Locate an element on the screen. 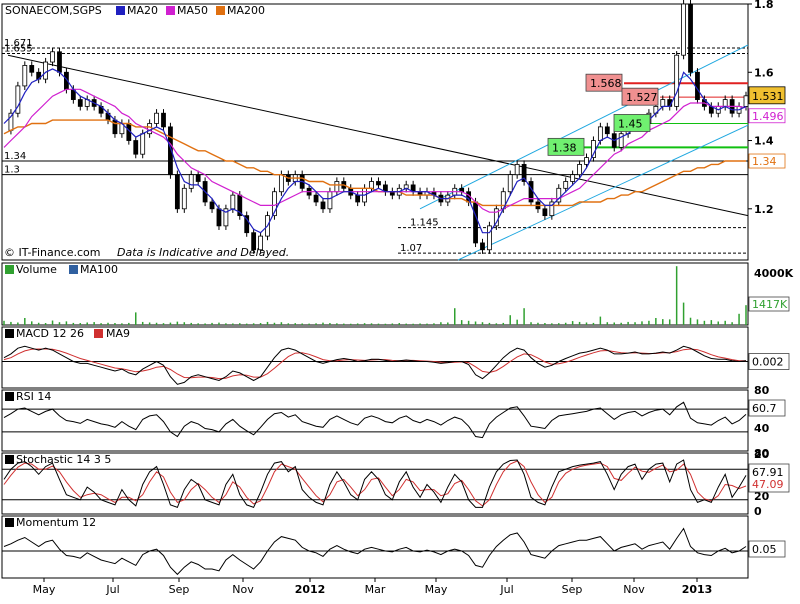 The height and width of the screenshot is (604, 800). macd-signal-line is located at coordinates (374, 364).